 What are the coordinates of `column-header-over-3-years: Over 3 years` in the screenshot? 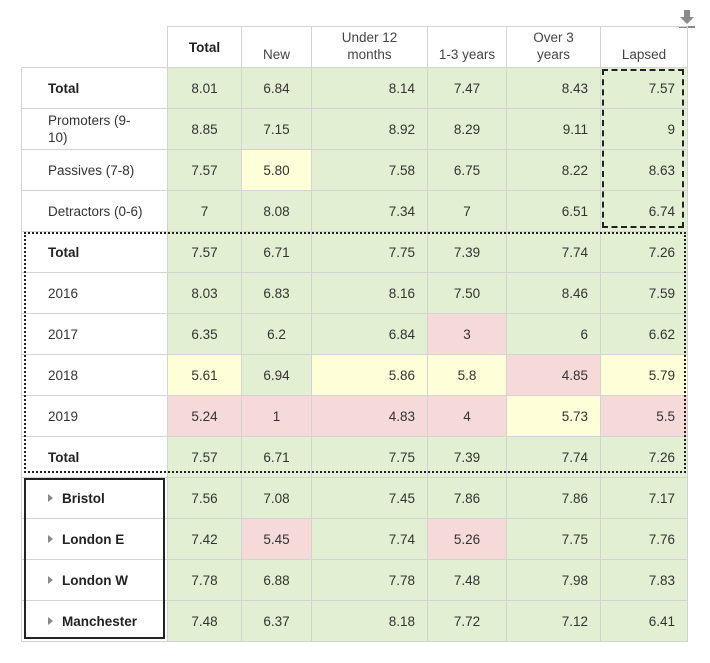 It's located at (553, 47).